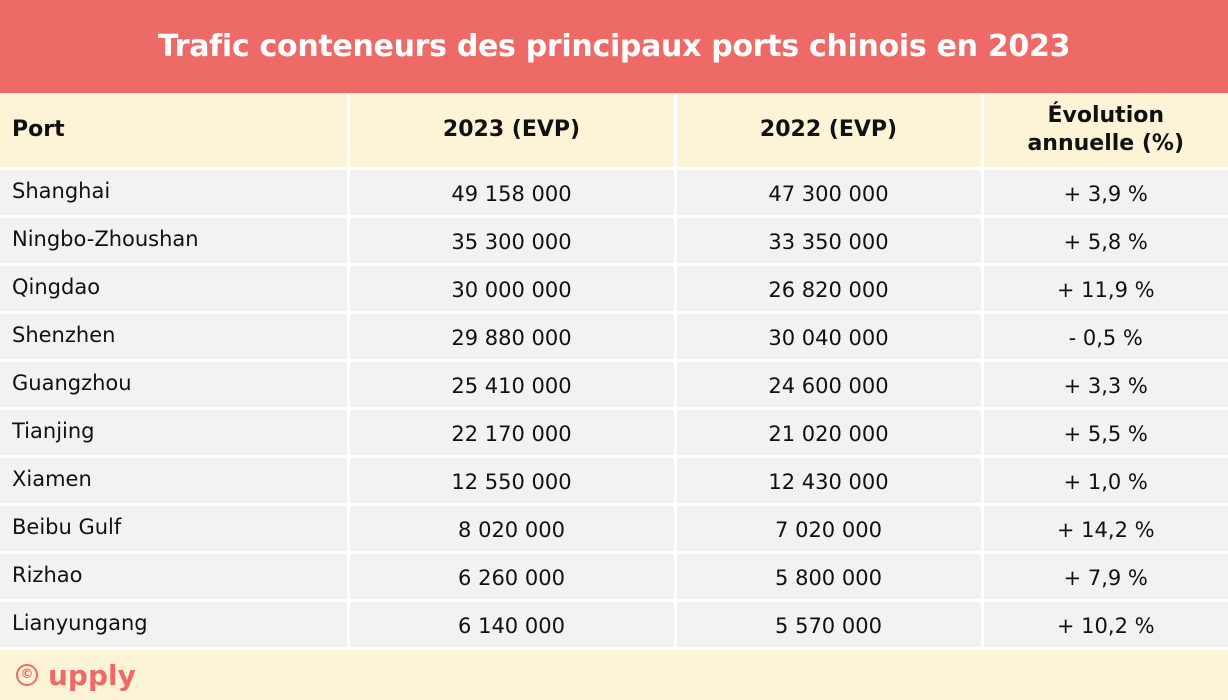 The width and height of the screenshot is (1228, 700). Describe the element at coordinates (175, 625) in the screenshot. I see `cell-port: Lianyungang` at that location.